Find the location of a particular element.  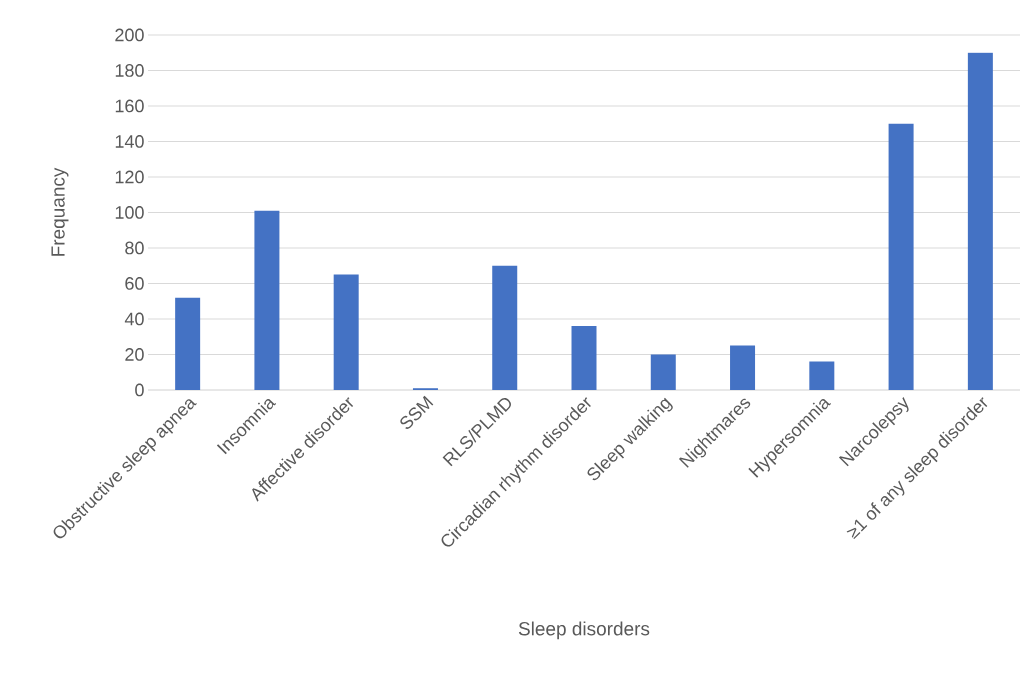

y-tick-label: 160 is located at coordinates (129, 106).